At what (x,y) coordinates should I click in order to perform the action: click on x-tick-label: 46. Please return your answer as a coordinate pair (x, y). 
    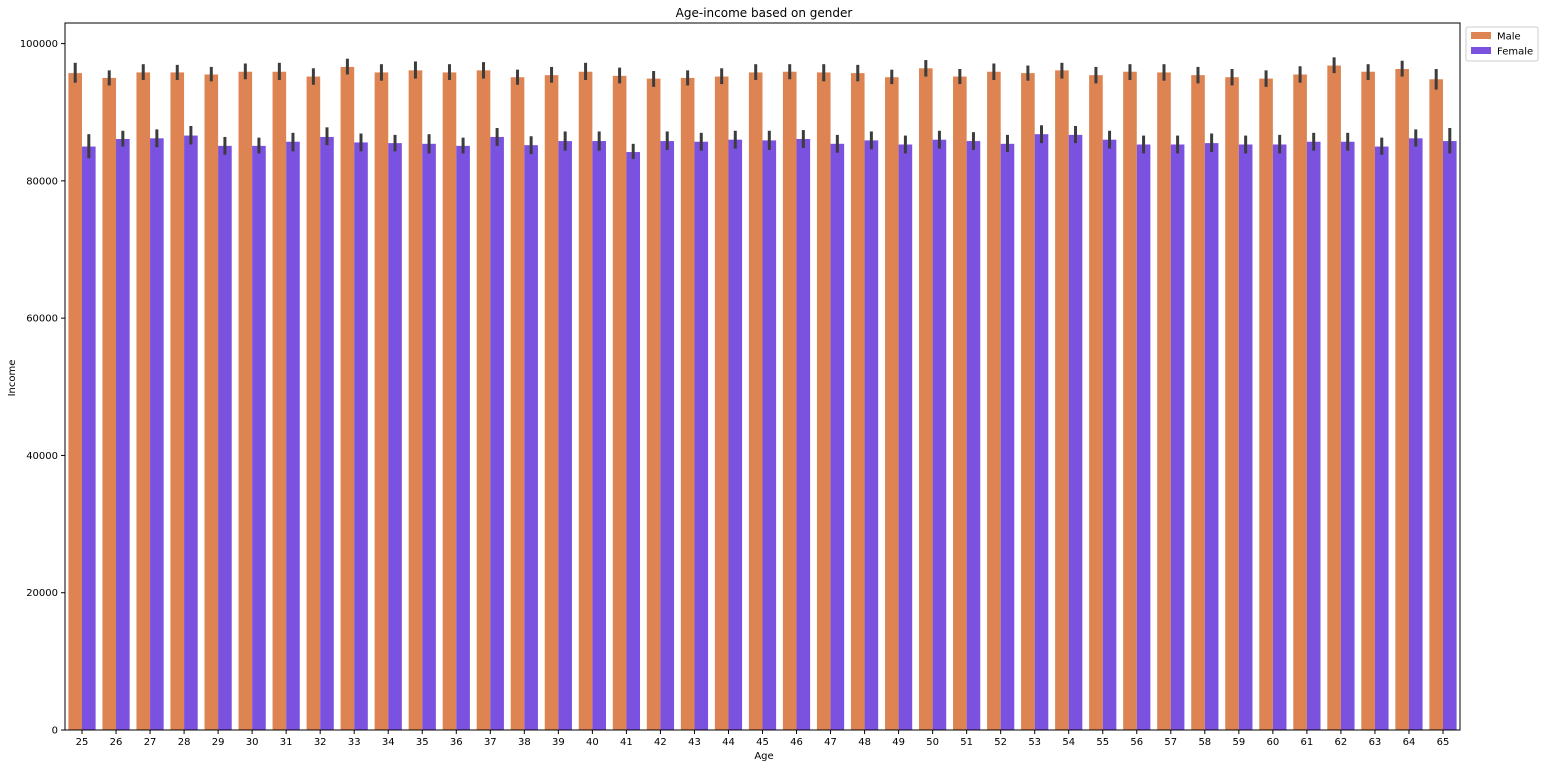
    Looking at the image, I should click on (796, 742).